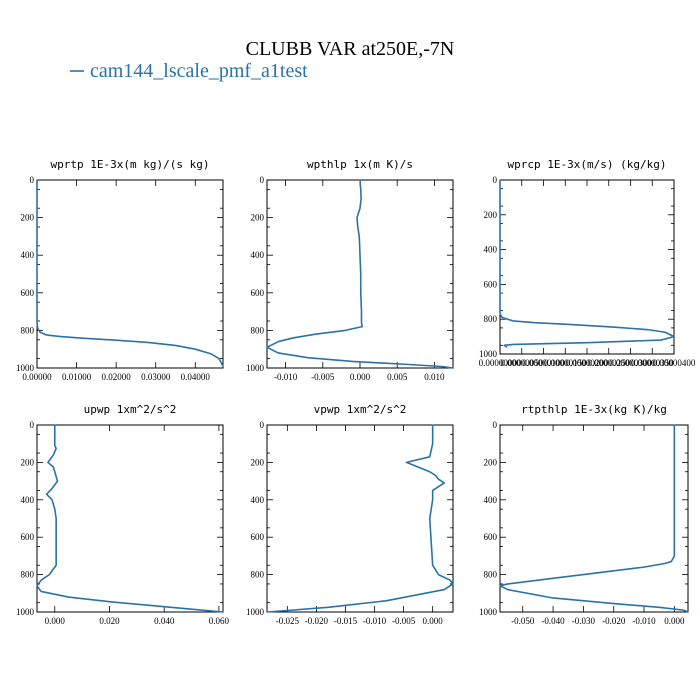  Describe the element at coordinates (434, 377) in the screenshot. I see `x-tick-label: 0.010` at that location.